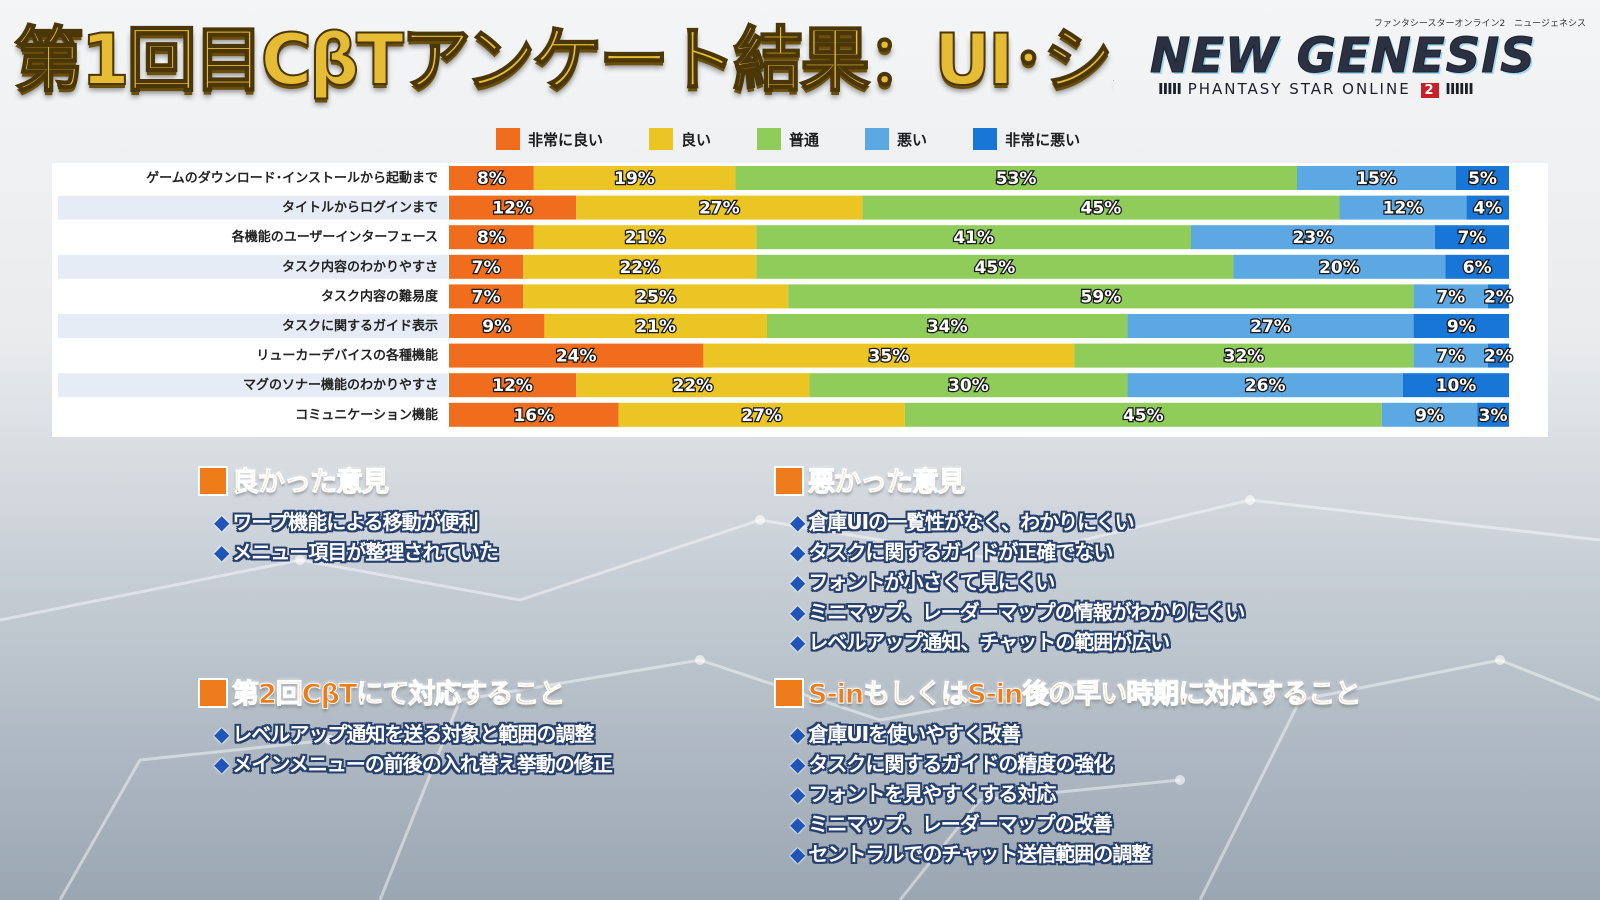 The width and height of the screenshot is (1600, 900). I want to click on list-item: ◆ フォントを見やすくする対応, so click(1075, 794).